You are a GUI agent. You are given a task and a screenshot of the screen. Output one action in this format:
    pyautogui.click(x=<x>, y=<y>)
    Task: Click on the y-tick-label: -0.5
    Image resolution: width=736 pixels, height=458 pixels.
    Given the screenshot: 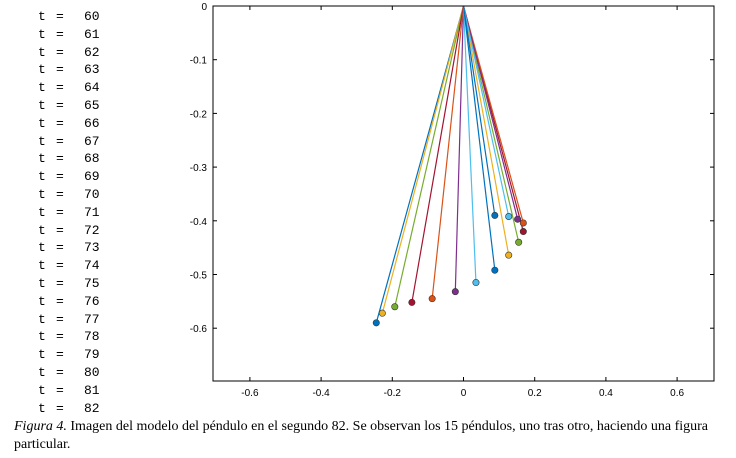 What is the action you would take?
    pyautogui.click(x=199, y=276)
    